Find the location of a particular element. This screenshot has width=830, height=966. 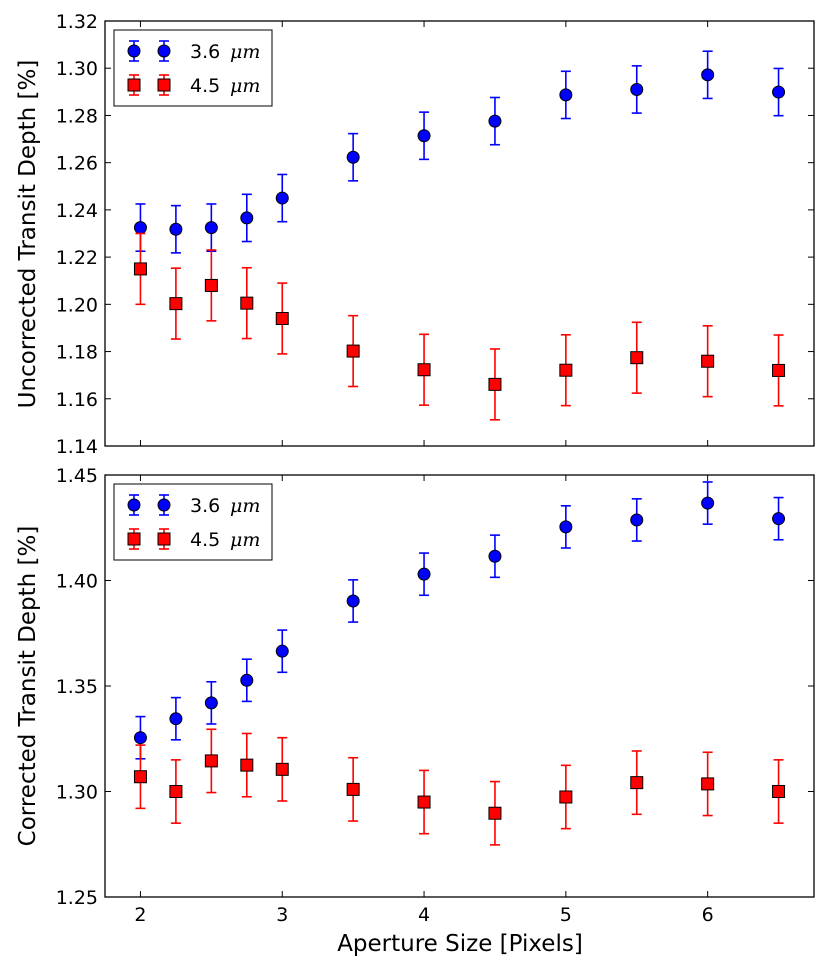

y-tick-label: 1.16 is located at coordinates (77, 400).